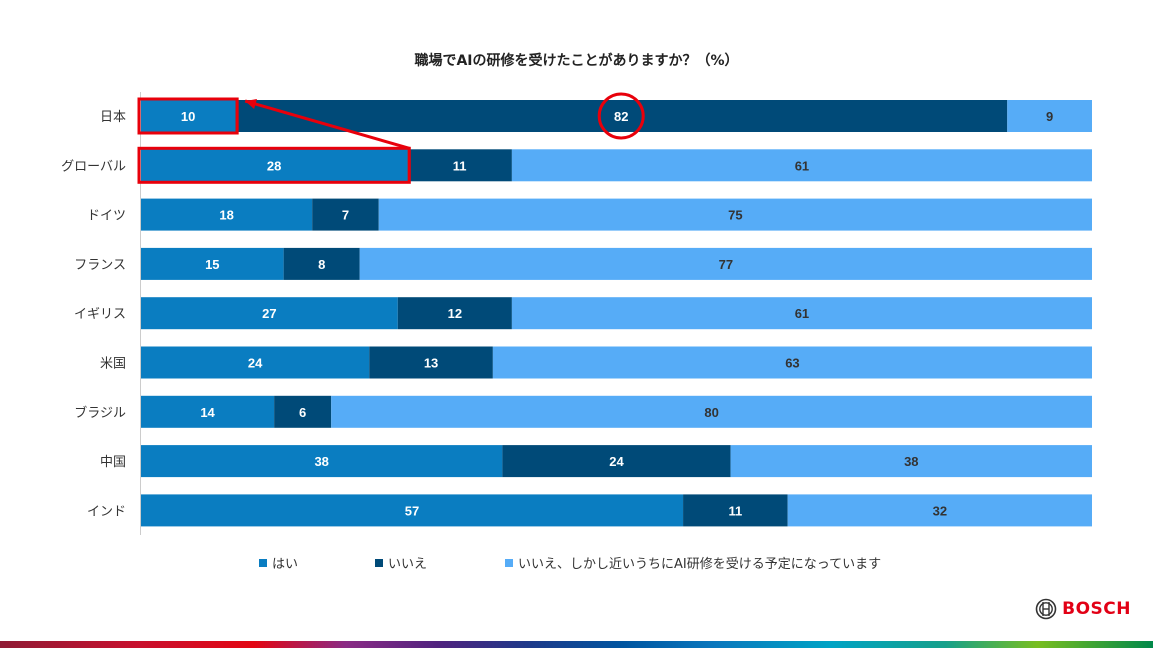 The image size is (1153, 648). I want to click on category-label: フランス, so click(100, 265).